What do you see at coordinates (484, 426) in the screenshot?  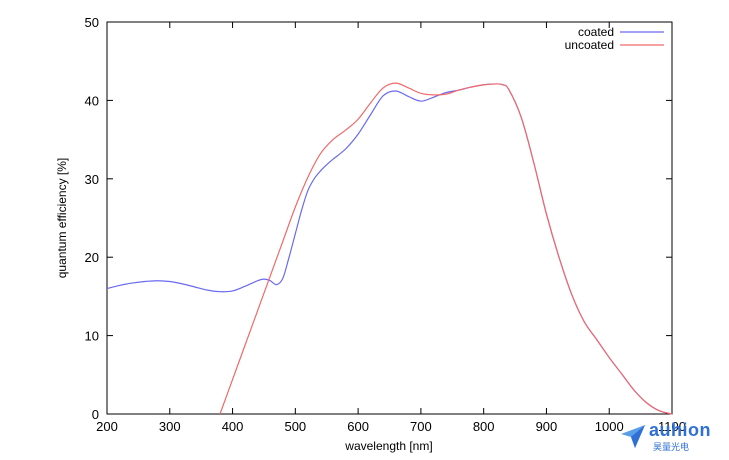 I see `x-tick-label: 800` at bounding box center [484, 426].